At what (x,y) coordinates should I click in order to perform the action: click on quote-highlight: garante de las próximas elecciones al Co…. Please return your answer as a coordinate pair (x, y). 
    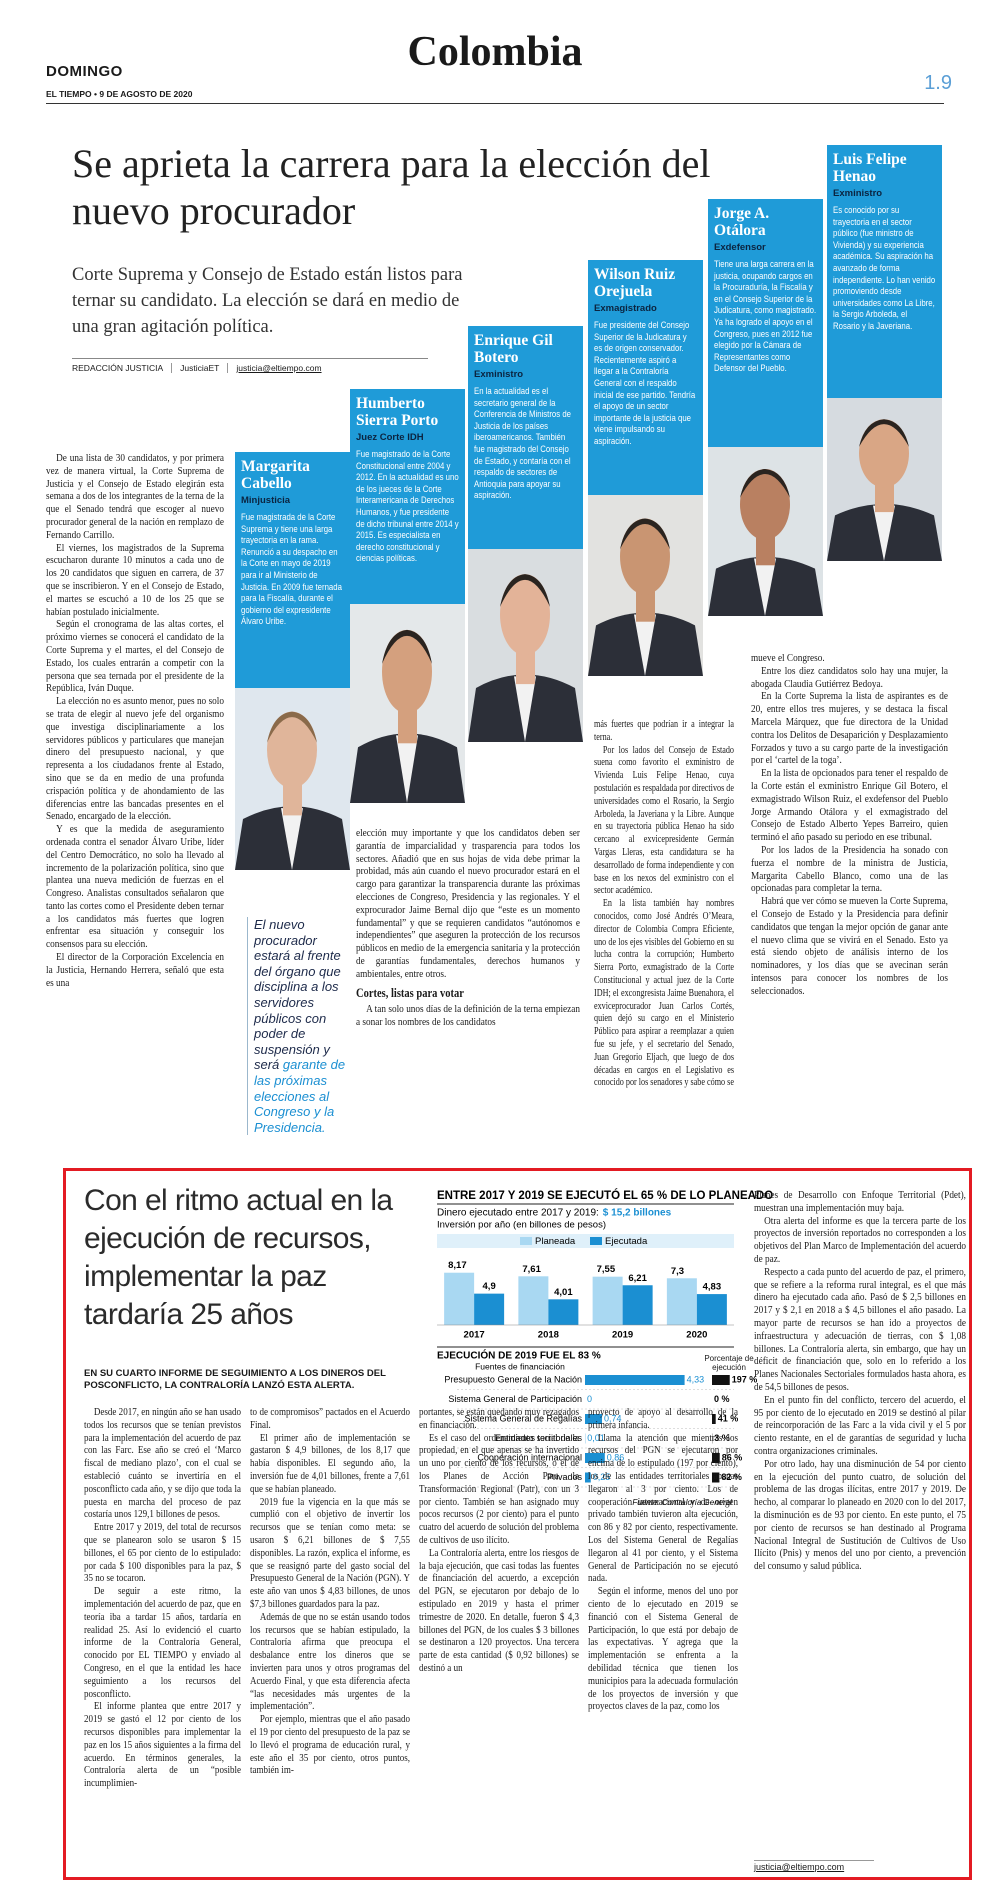
    Looking at the image, I should click on (300, 1096).